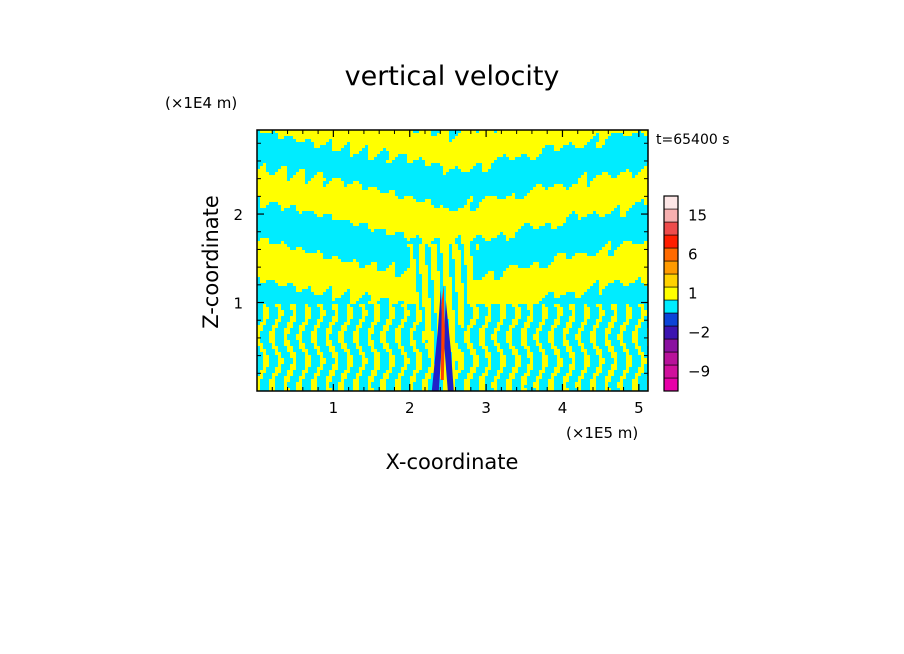 This screenshot has height=654, width=904. What do you see at coordinates (334, 408) in the screenshot?
I see `x-tick-label: 1` at bounding box center [334, 408].